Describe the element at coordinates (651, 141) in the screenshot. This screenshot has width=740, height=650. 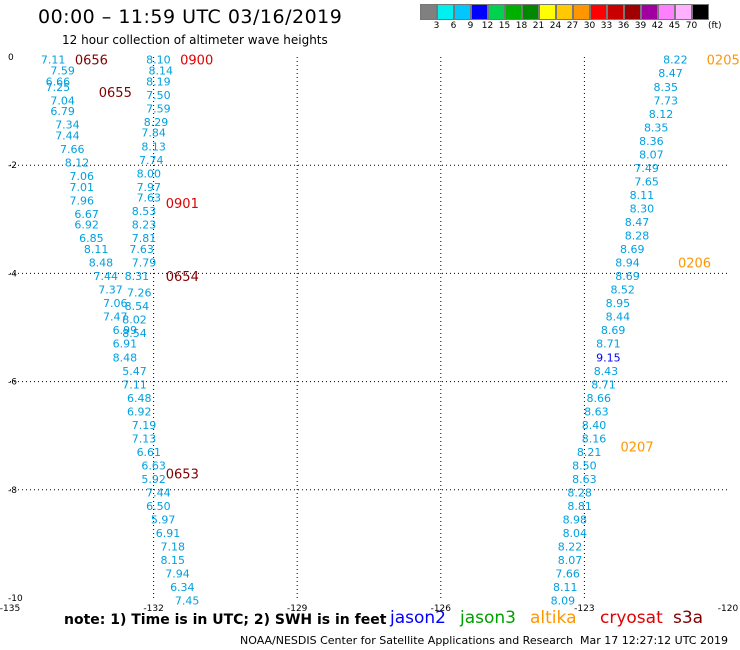
I see `wave-height-value: 8.36` at that location.